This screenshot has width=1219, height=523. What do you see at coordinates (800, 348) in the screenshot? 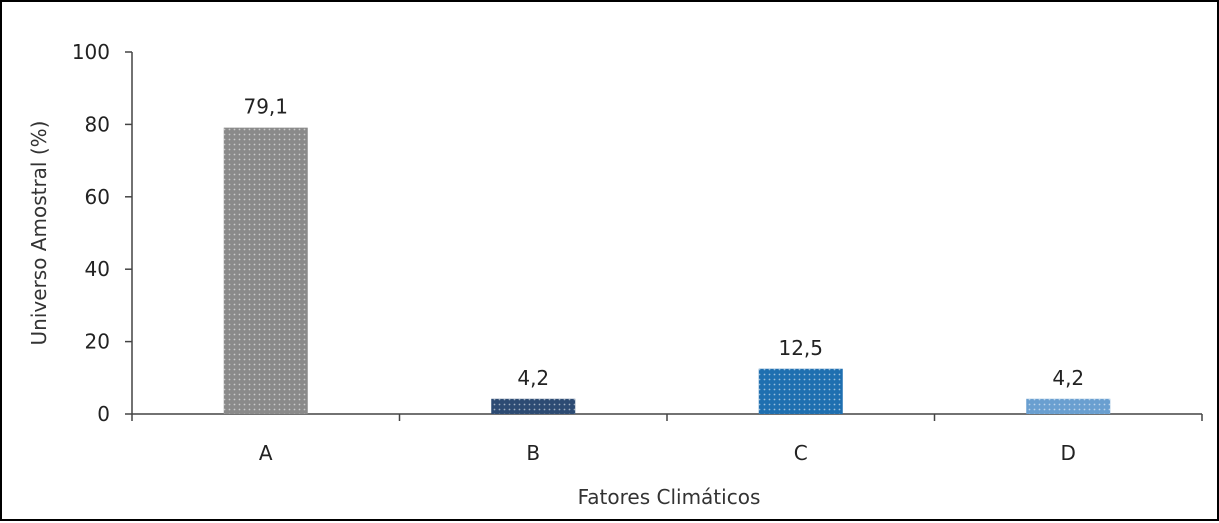
I see `data-label: 12,5` at bounding box center [800, 348].